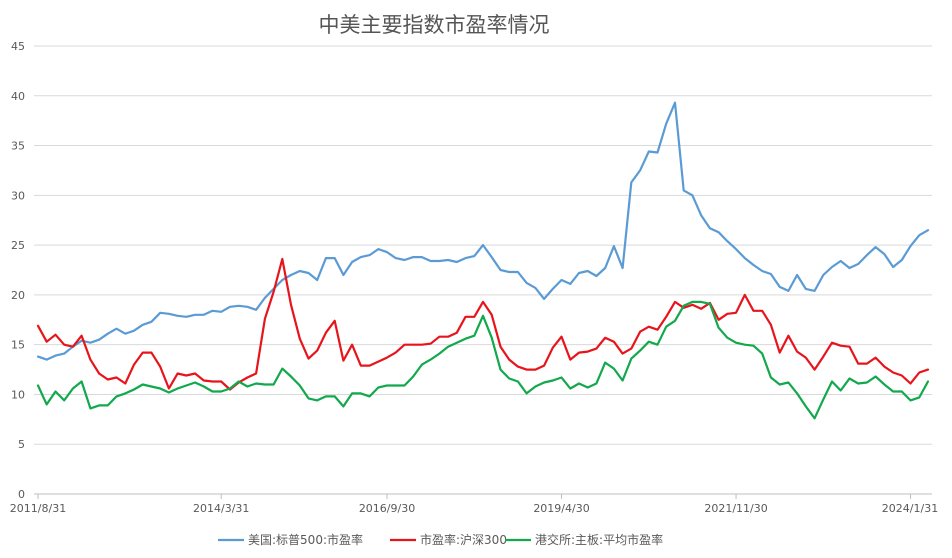 The width and height of the screenshot is (952, 558). Describe the element at coordinates (18, 46) in the screenshot. I see `y-tick-label: 45` at that location.